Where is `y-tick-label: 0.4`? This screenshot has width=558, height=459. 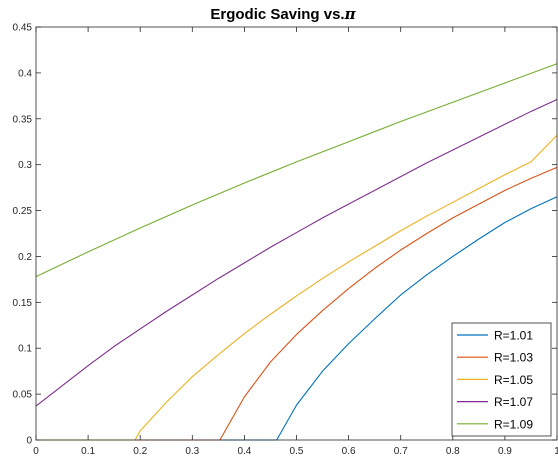
y-tick-label: 0.4 is located at coordinates (25, 73).